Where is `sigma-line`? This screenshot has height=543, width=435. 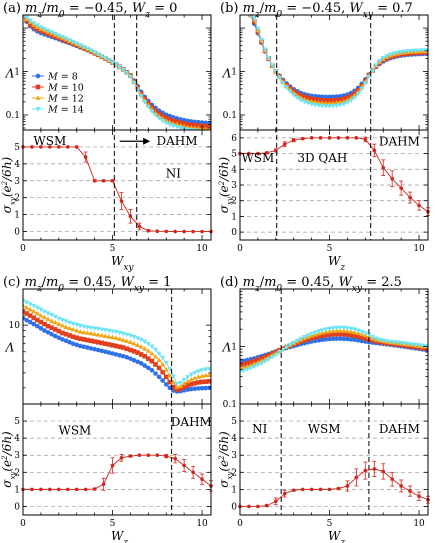
sigma-line is located at coordinates (334, 175).